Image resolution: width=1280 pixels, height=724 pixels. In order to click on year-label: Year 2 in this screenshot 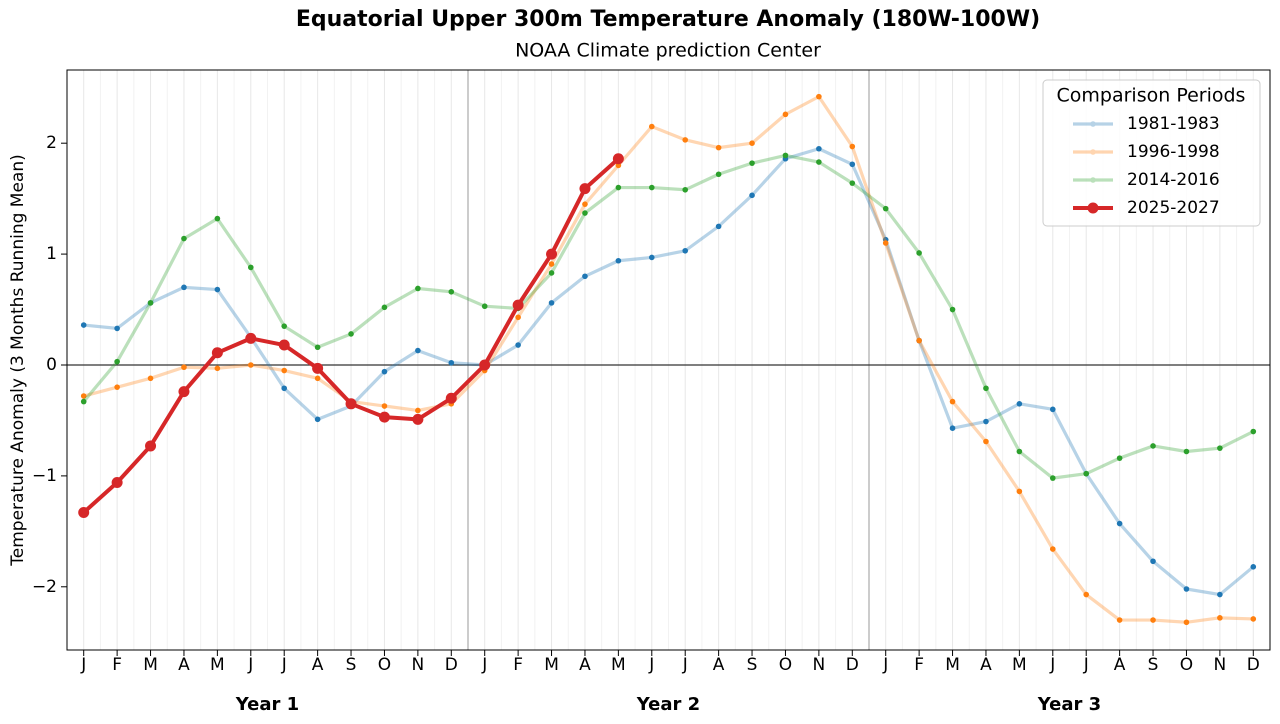, I will do `click(668, 704)`.